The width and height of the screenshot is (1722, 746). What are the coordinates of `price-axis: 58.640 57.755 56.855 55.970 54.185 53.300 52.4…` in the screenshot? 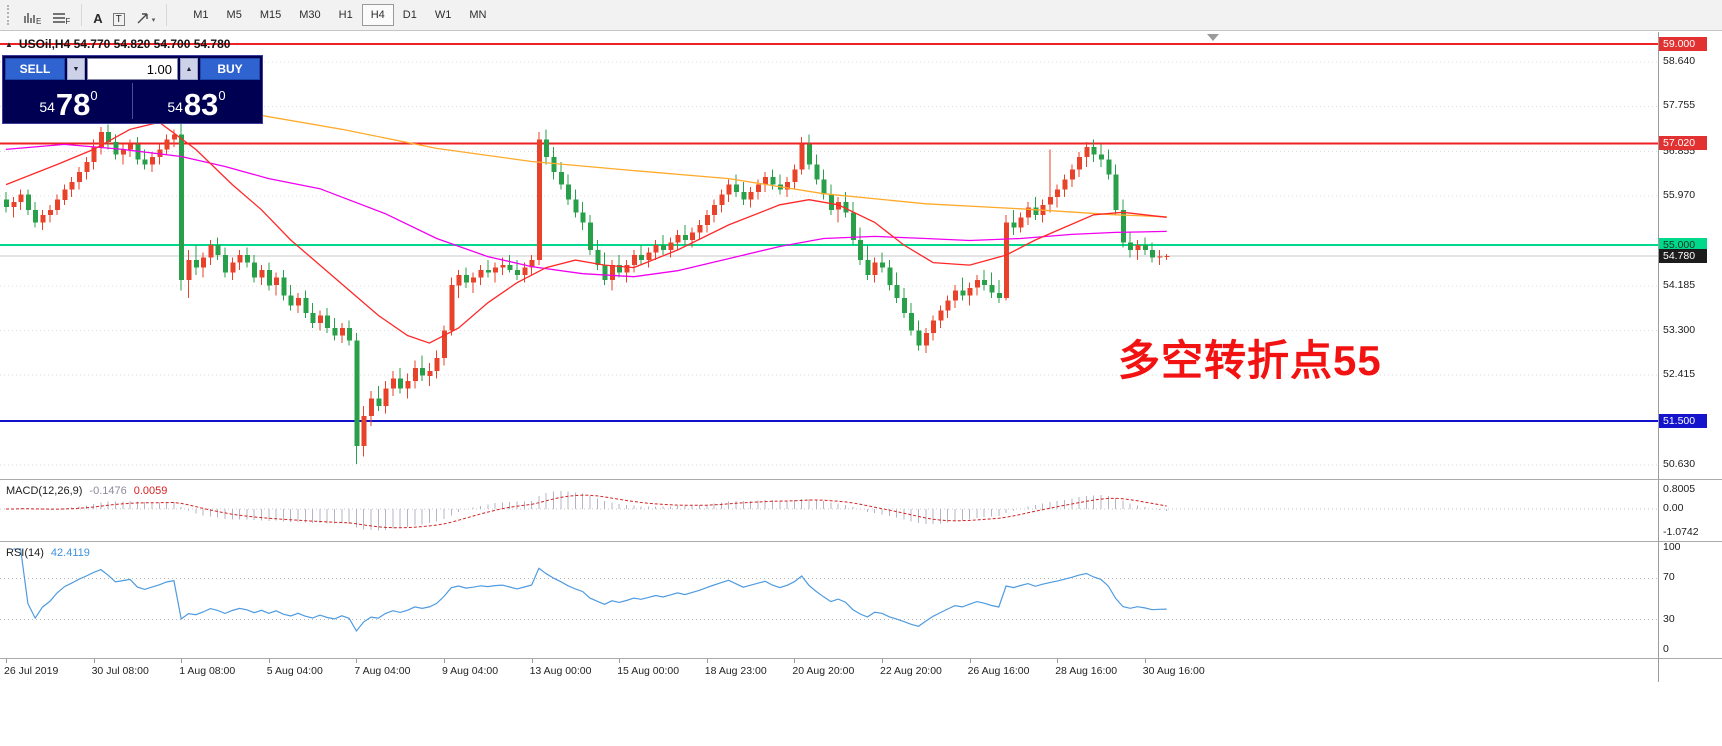 It's located at (1690, 373).